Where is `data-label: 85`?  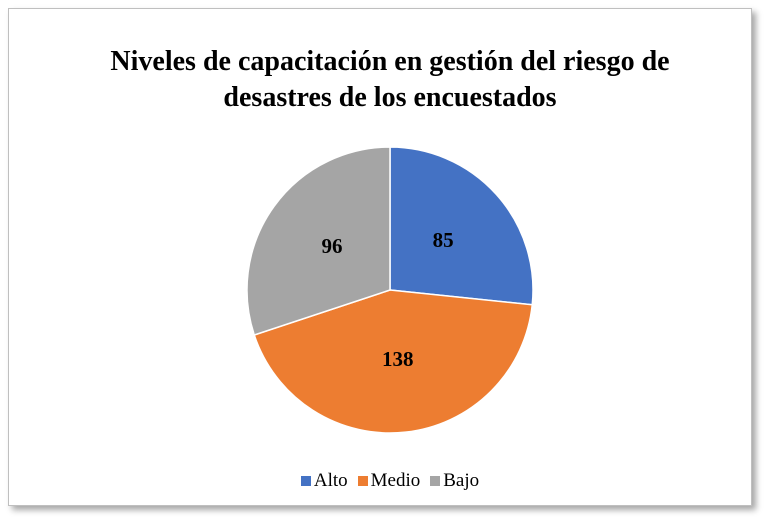
data-label: 85 is located at coordinates (443, 240).